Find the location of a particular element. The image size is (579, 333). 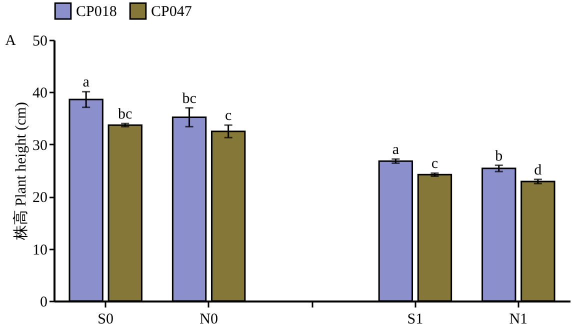

y-tick-label: 20 is located at coordinates (40, 198).